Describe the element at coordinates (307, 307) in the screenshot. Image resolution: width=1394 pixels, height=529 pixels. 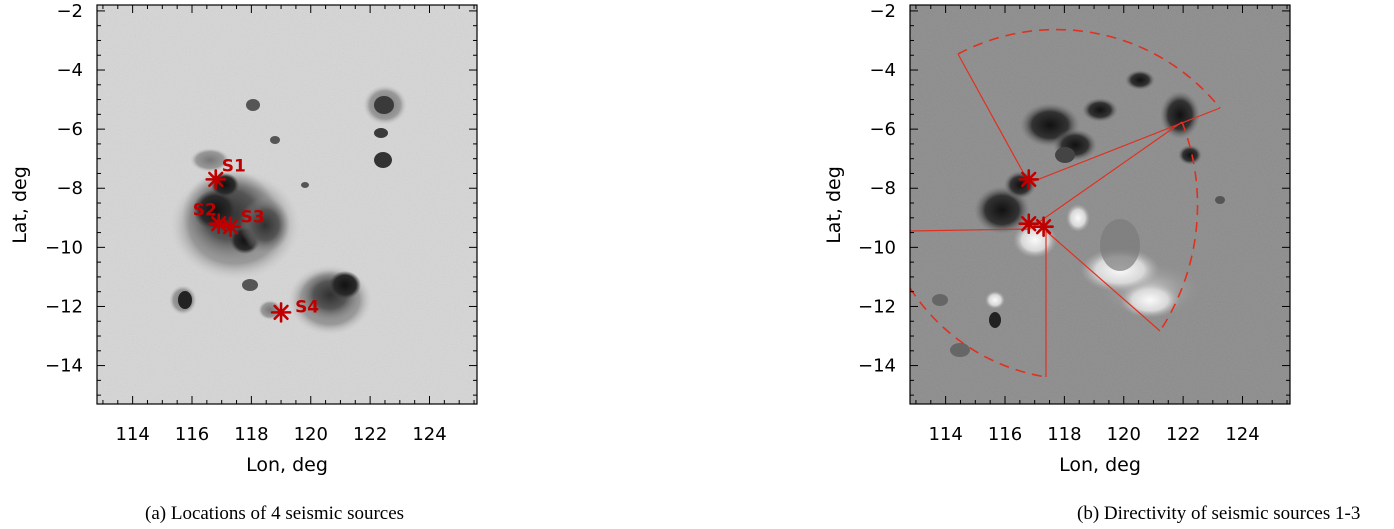
I see `source-label: S4` at that location.